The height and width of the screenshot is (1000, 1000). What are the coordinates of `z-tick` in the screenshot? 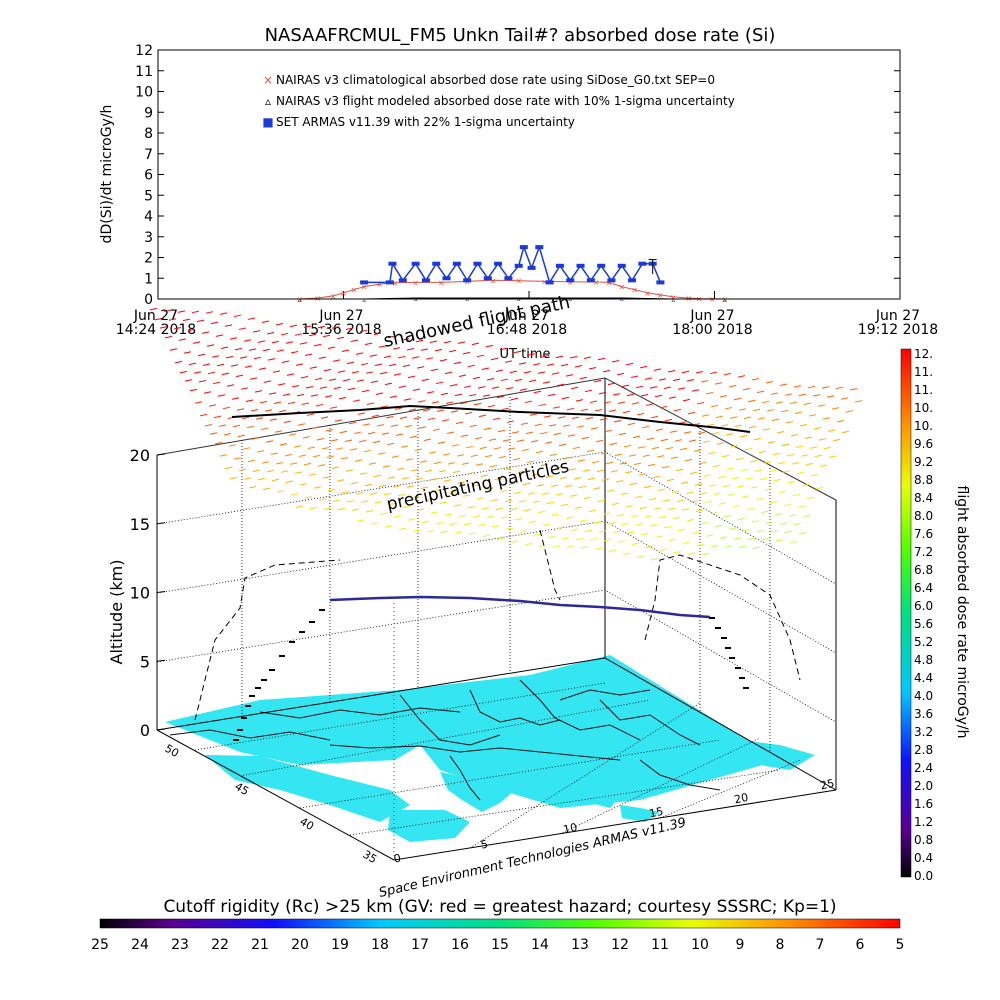 It's located at (161, 454).